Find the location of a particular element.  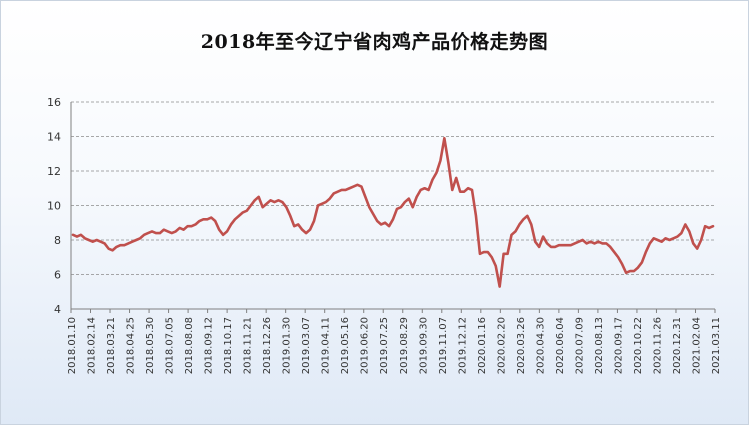

x-tick-label: 2020.02.20 is located at coordinates (501, 345).